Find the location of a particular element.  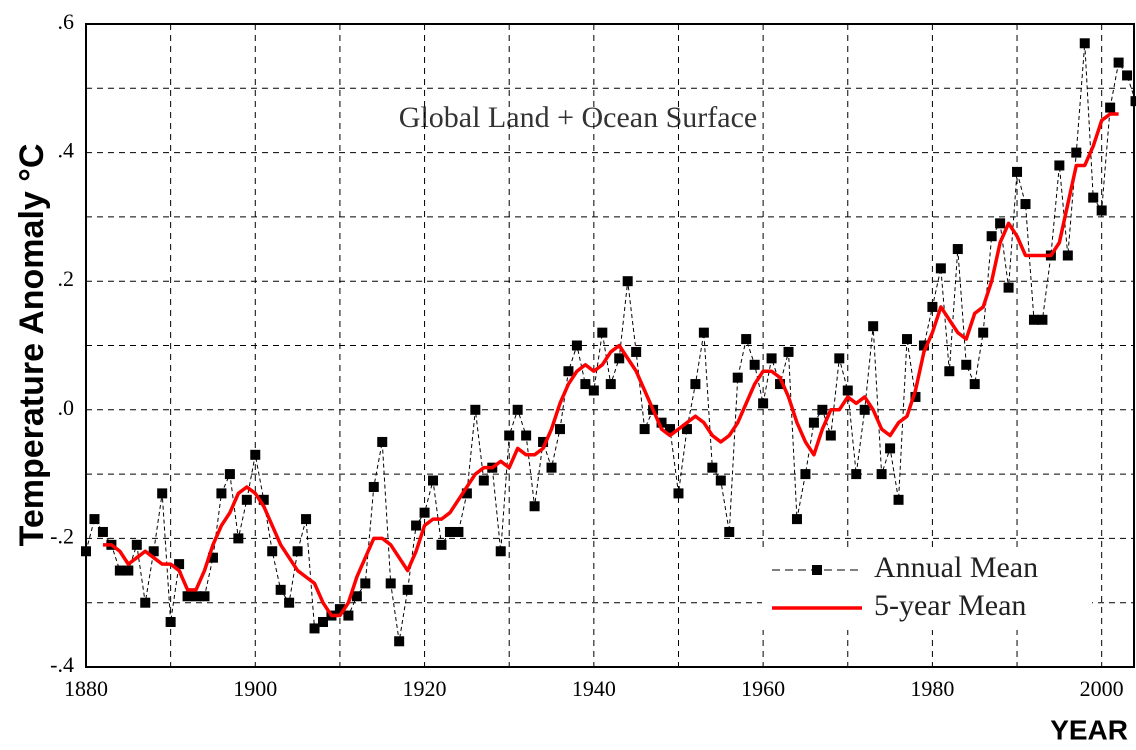

legend-label: Annual Mean is located at coordinates (956, 567).